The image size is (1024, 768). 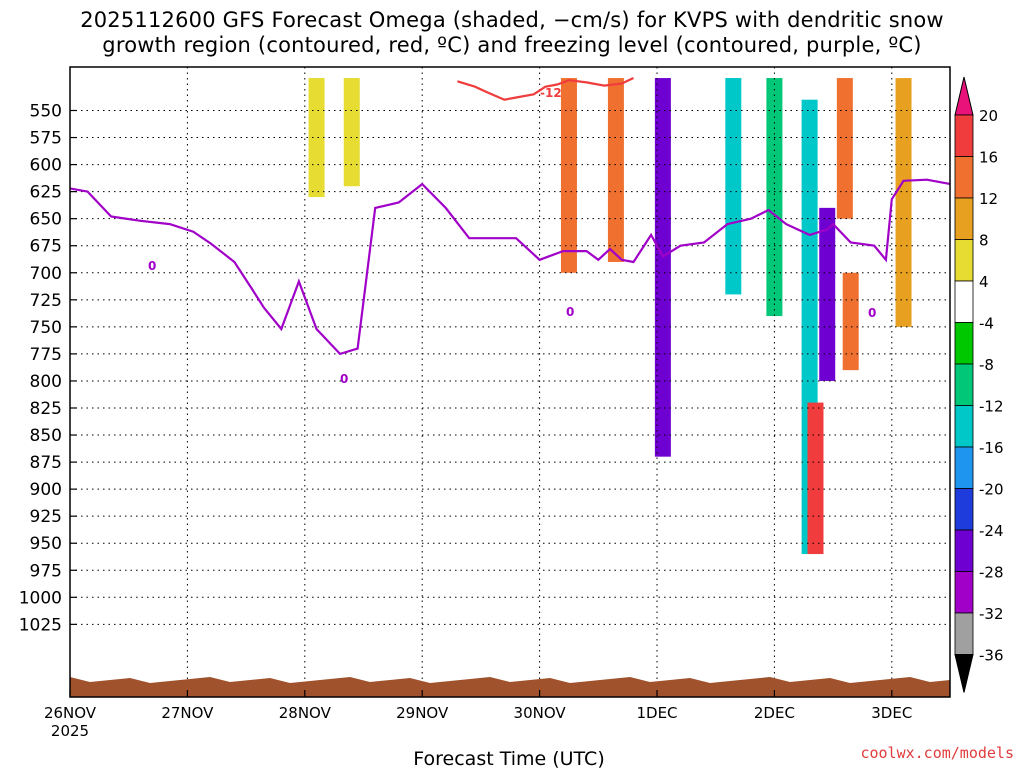 I want to click on terrain-layer, so click(x=510, y=687).